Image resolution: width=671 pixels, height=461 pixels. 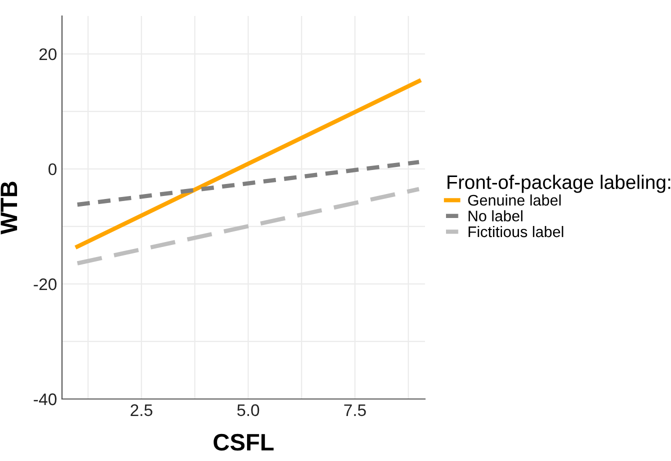 I want to click on x-tick-label: 7.5, so click(x=355, y=410).